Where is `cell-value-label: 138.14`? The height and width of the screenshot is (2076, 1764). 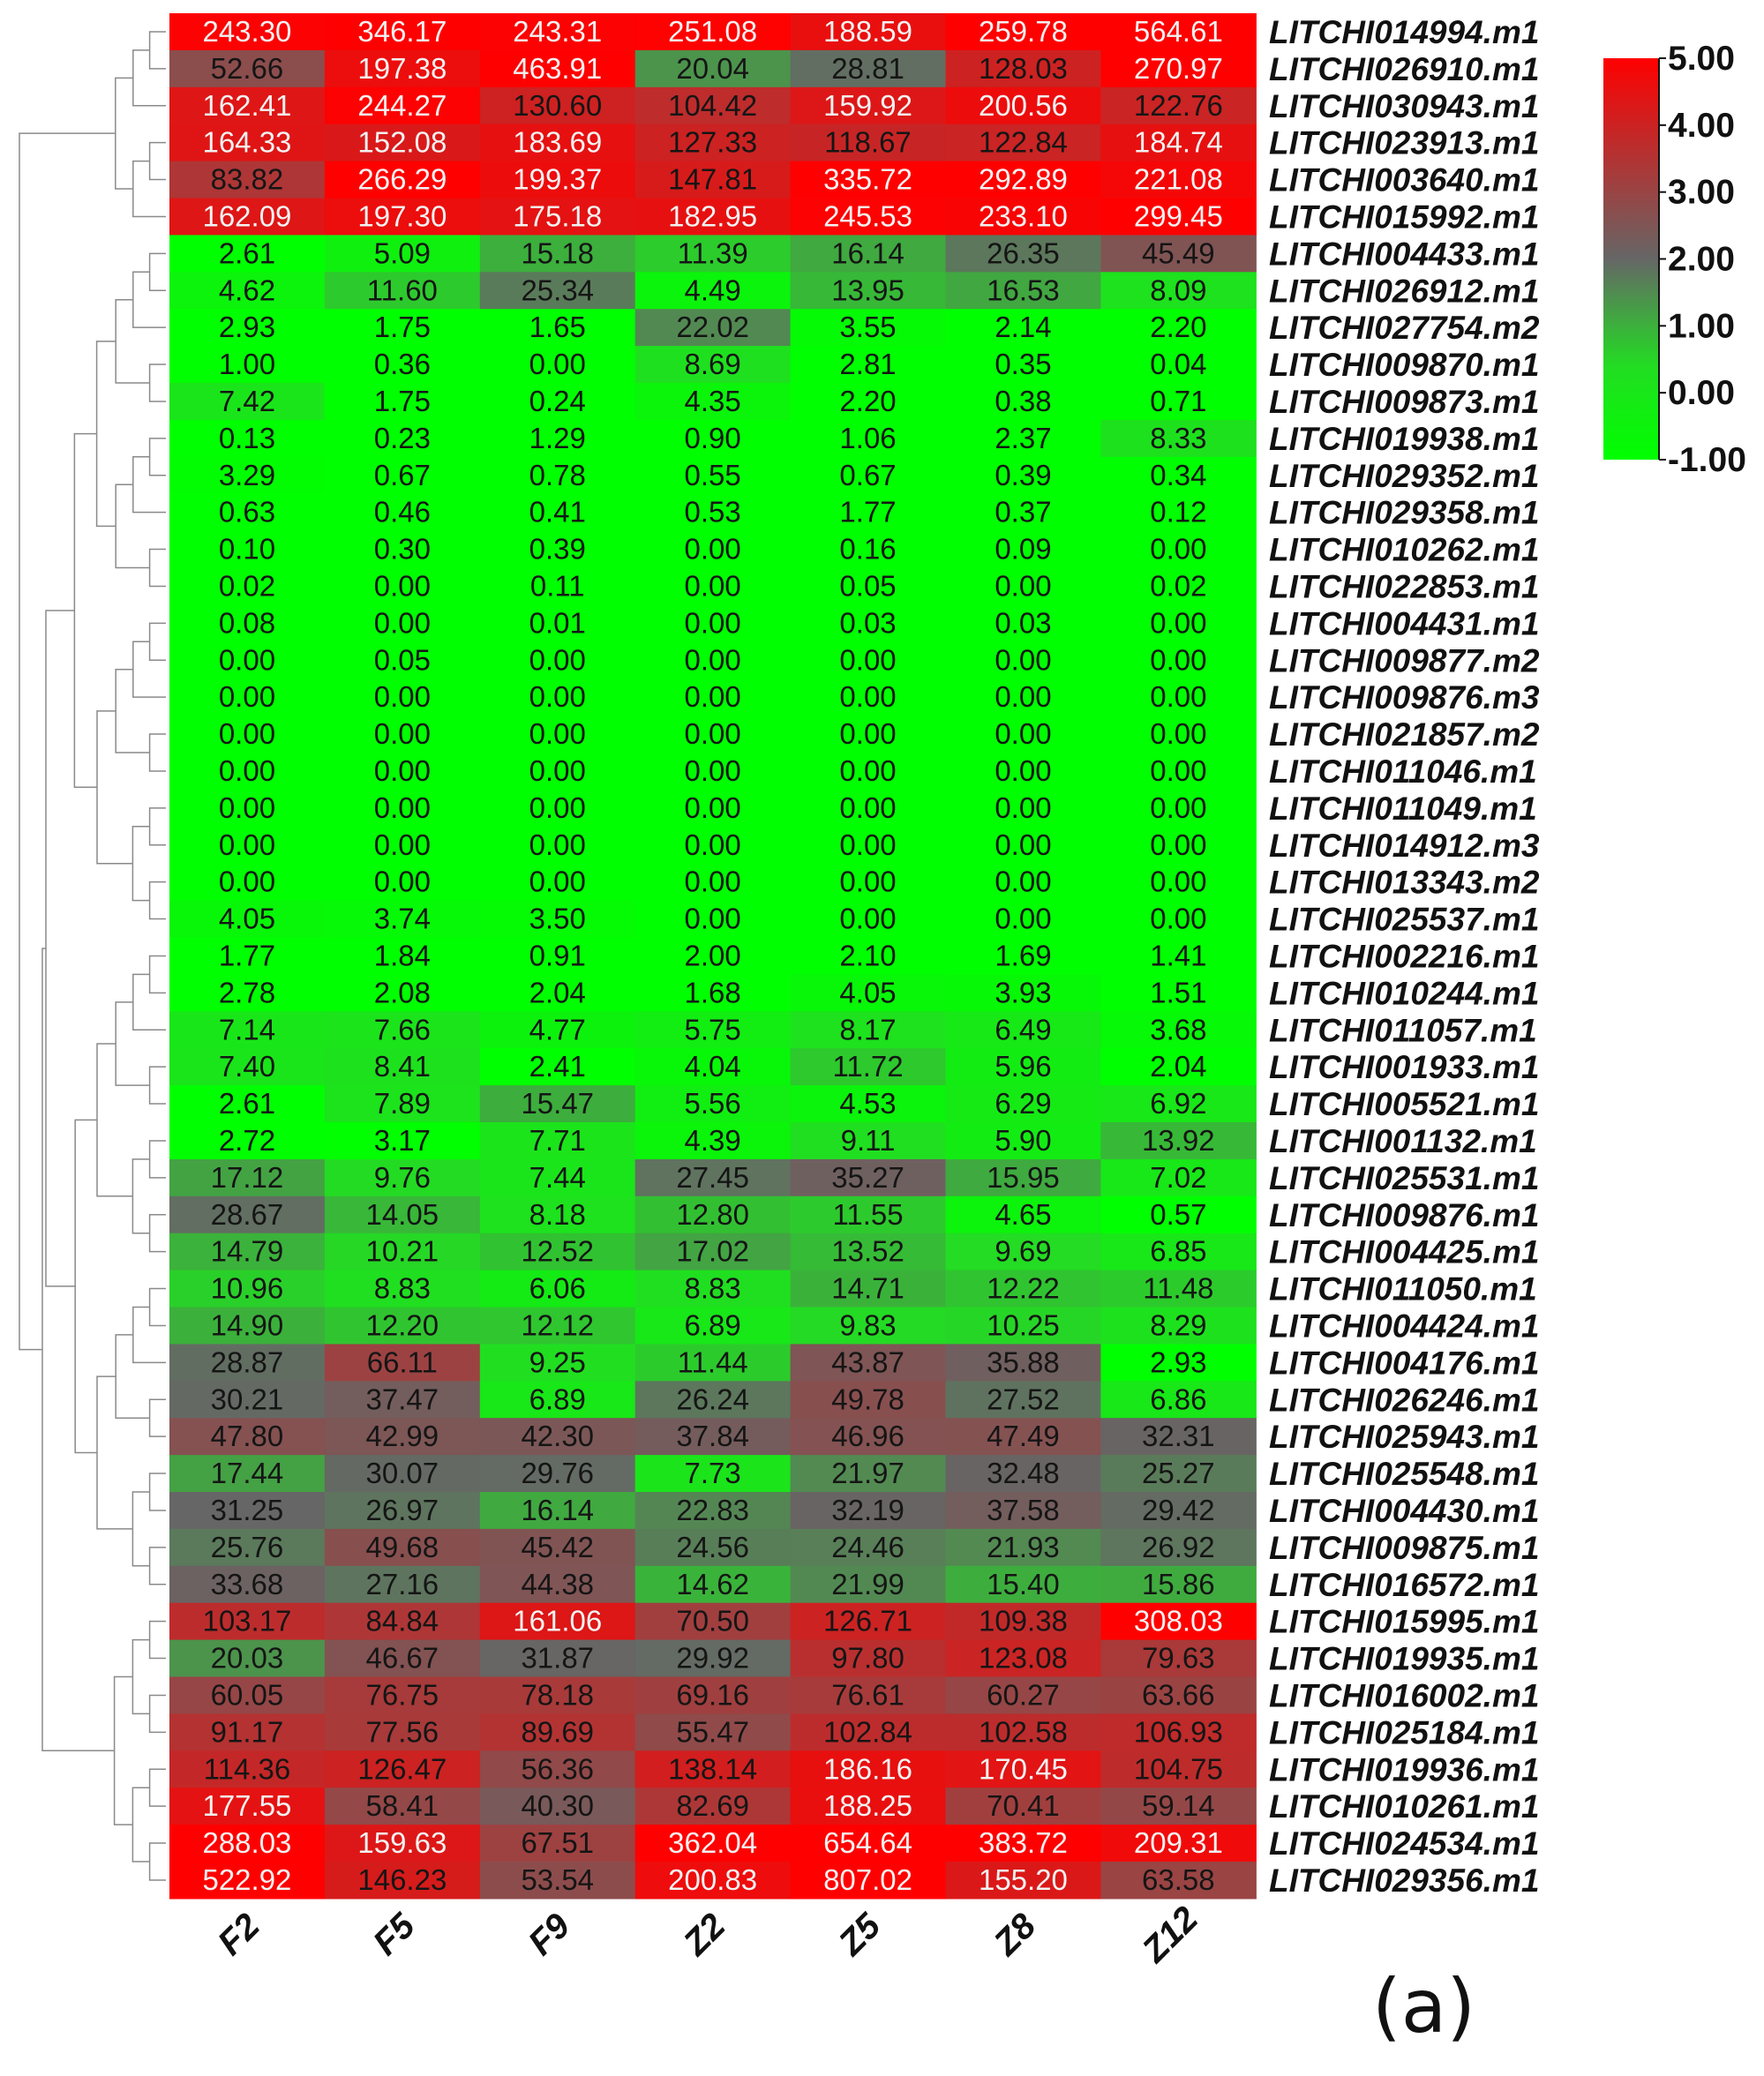
cell-value-label: 138.14 is located at coordinates (712, 1768).